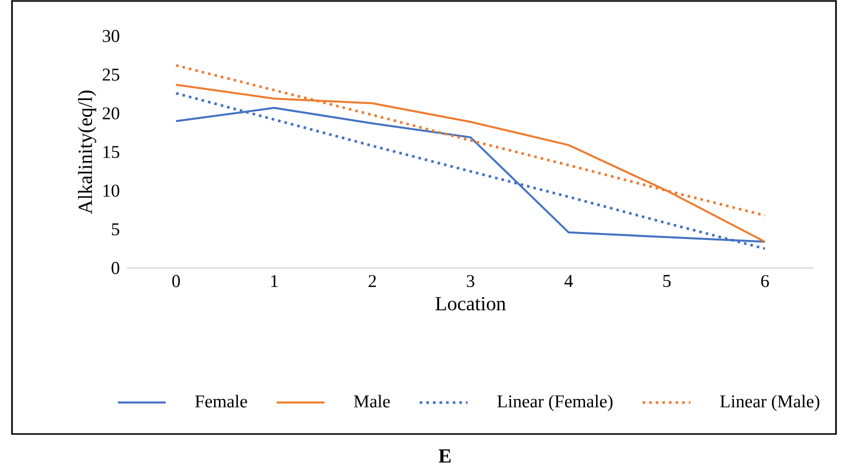  I want to click on y-tick-label: 20, so click(111, 113).